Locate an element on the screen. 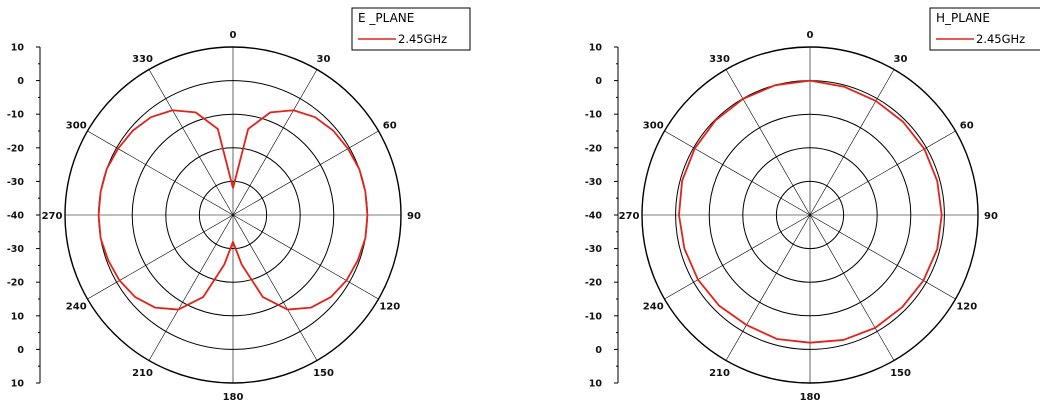  h-plane-legend: H_PLANE 2.45GHz is located at coordinates (984, 29).